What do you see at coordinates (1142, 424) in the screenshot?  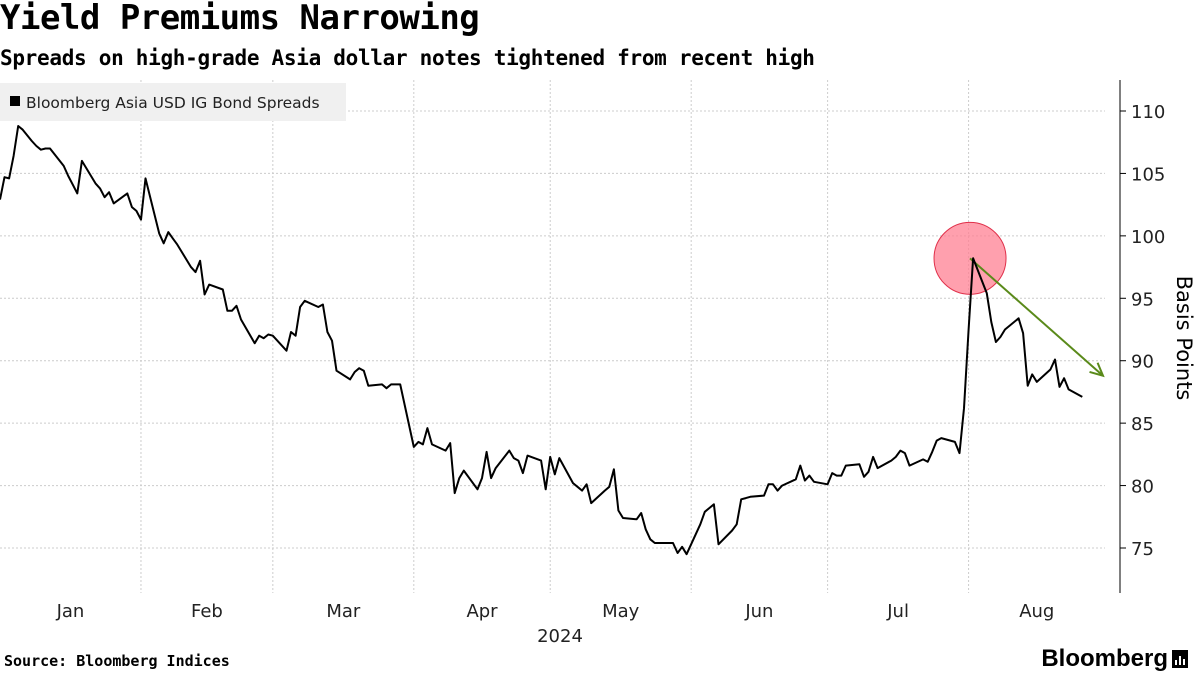 I see `y-tick-label: 85` at bounding box center [1142, 424].